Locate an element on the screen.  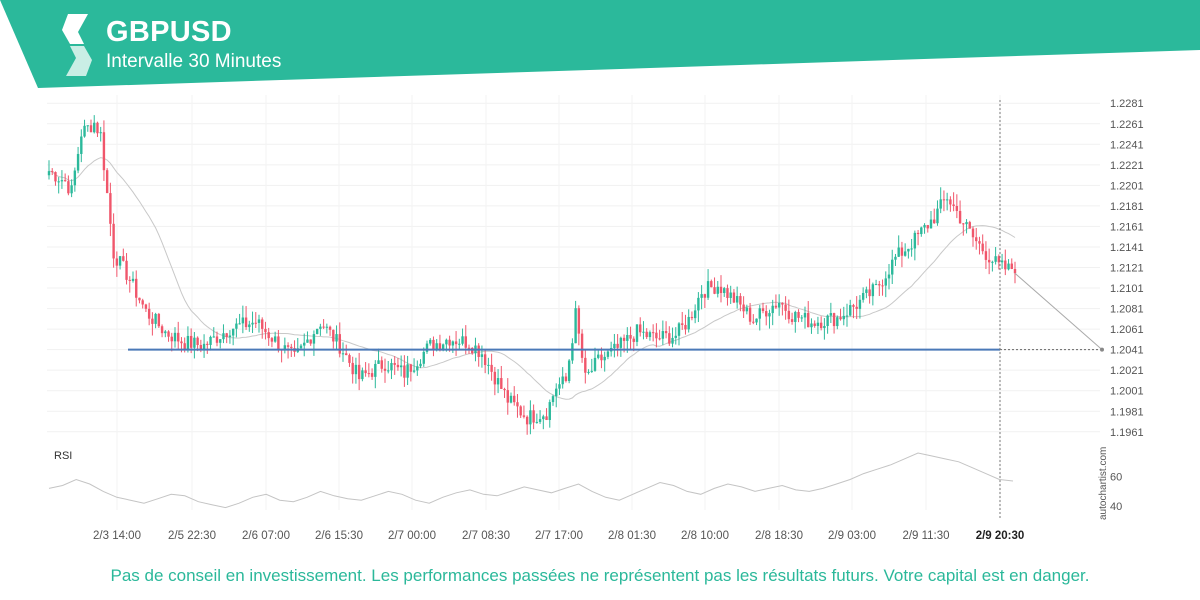
rsi-line is located at coordinates (531, 480).